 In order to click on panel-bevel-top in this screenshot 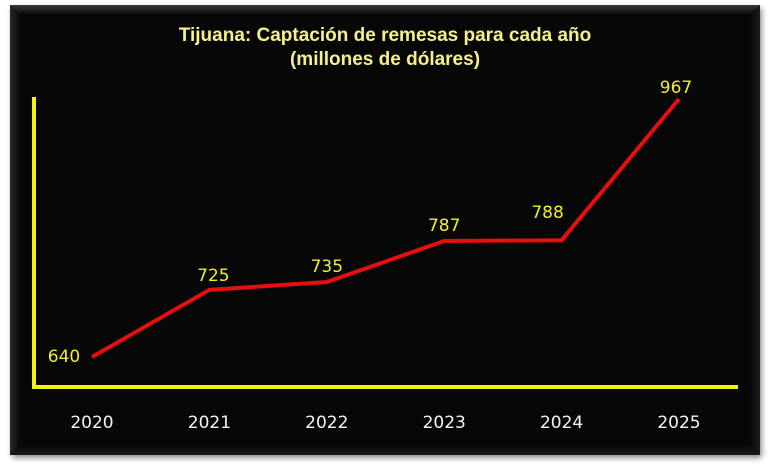, I will do `click(385, 10)`.